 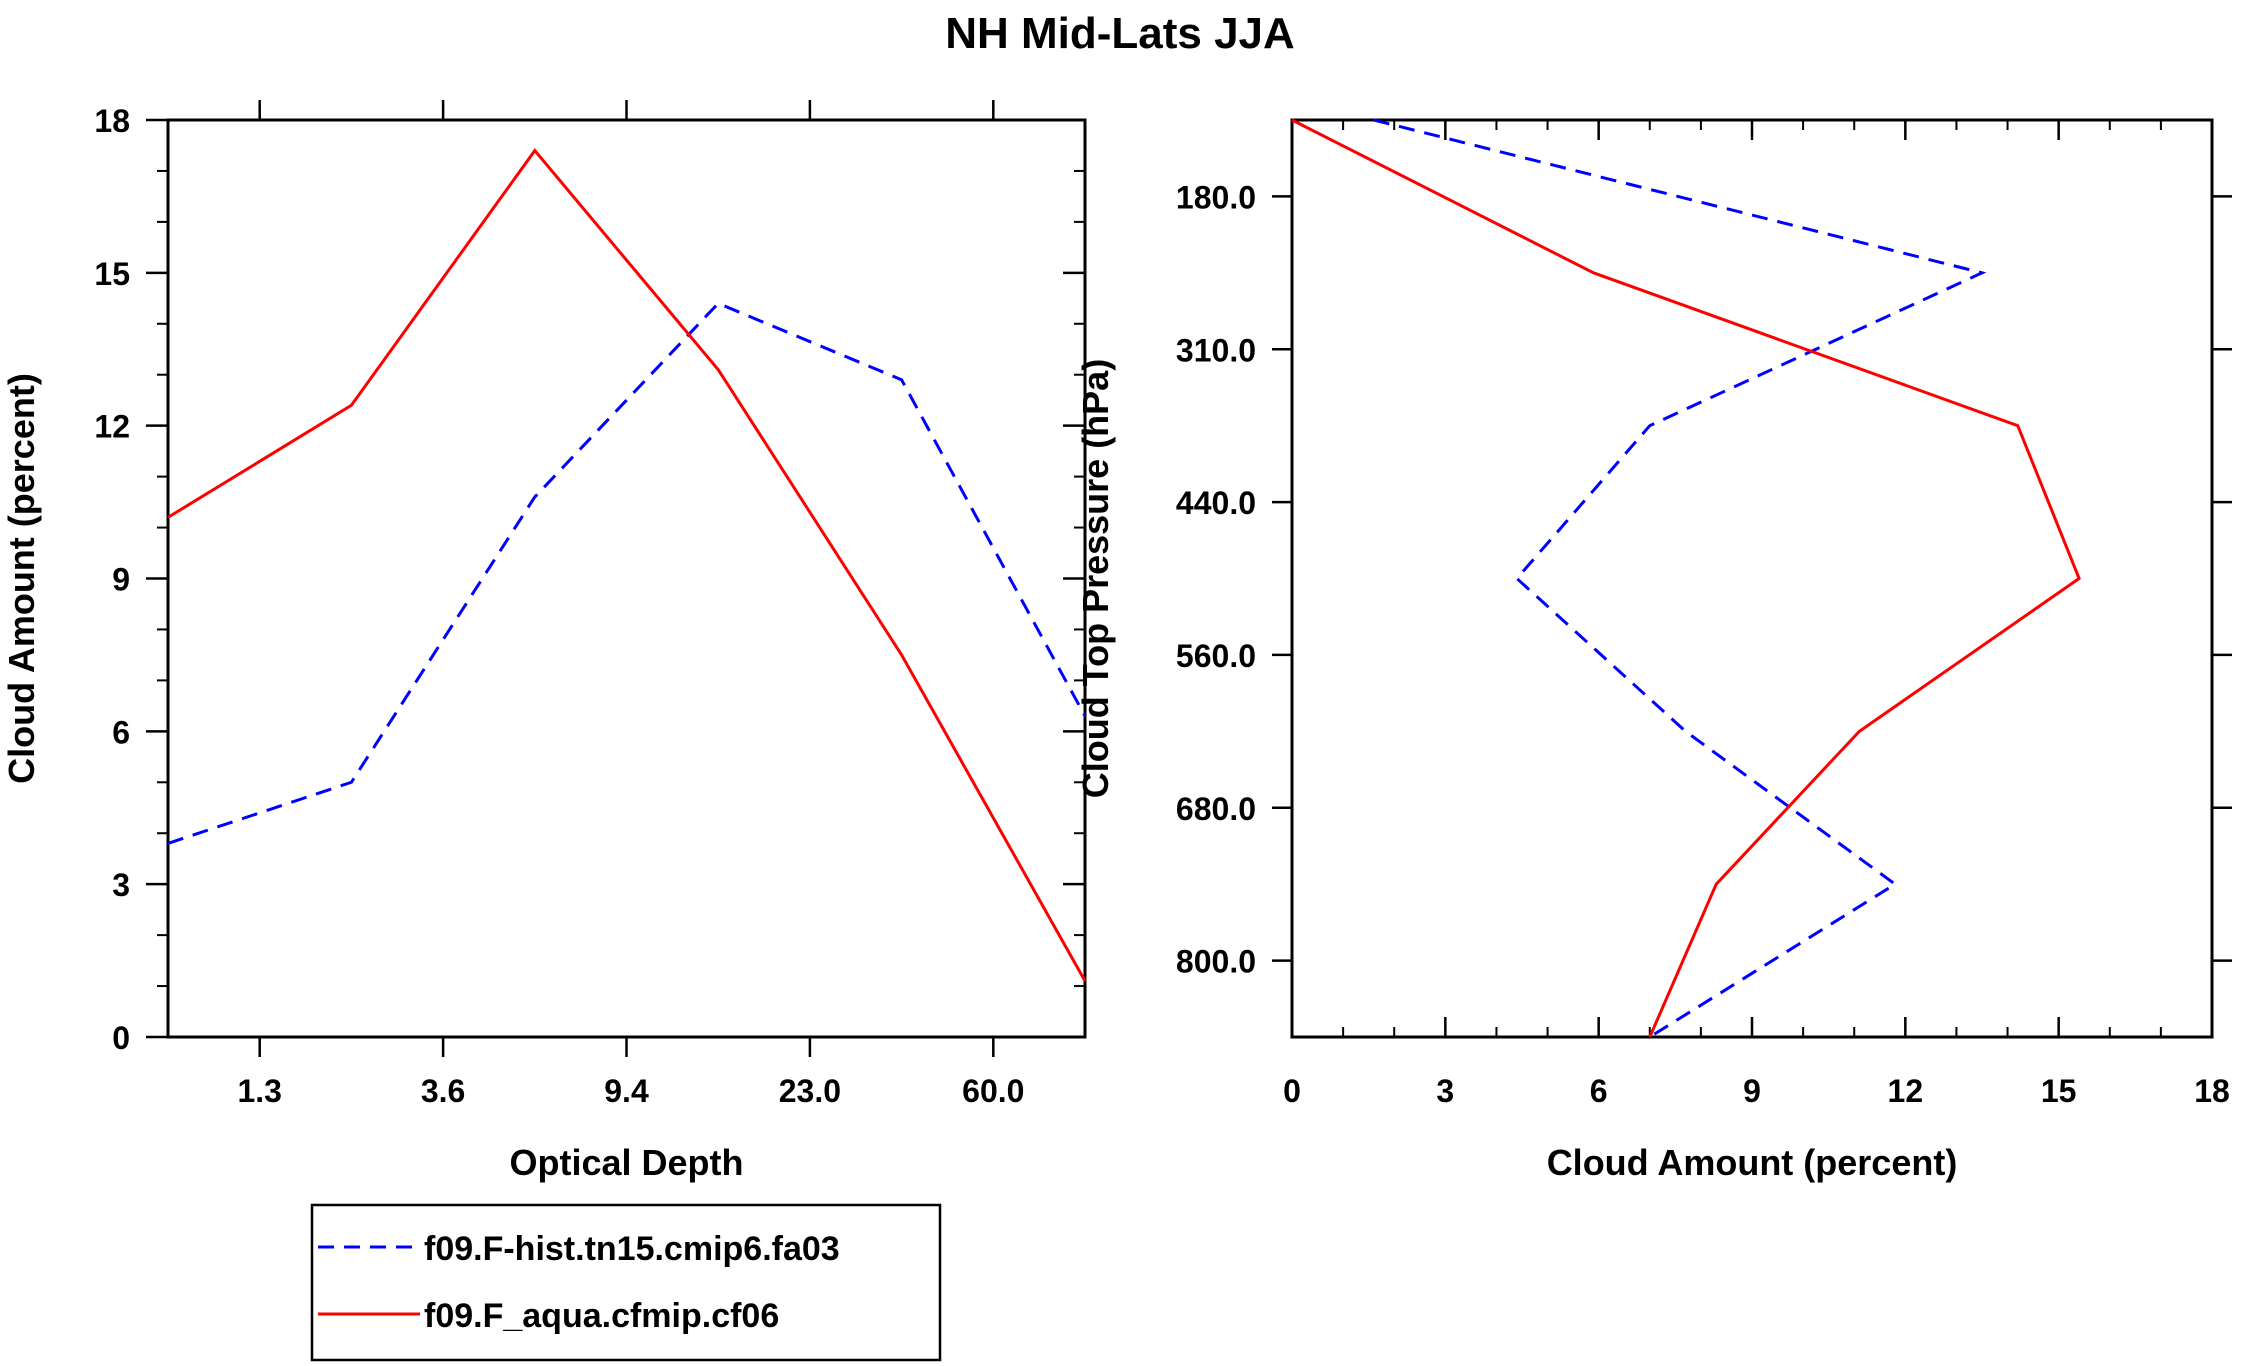 I want to click on right-x-tick-label: 12, so click(x=1906, y=1091).